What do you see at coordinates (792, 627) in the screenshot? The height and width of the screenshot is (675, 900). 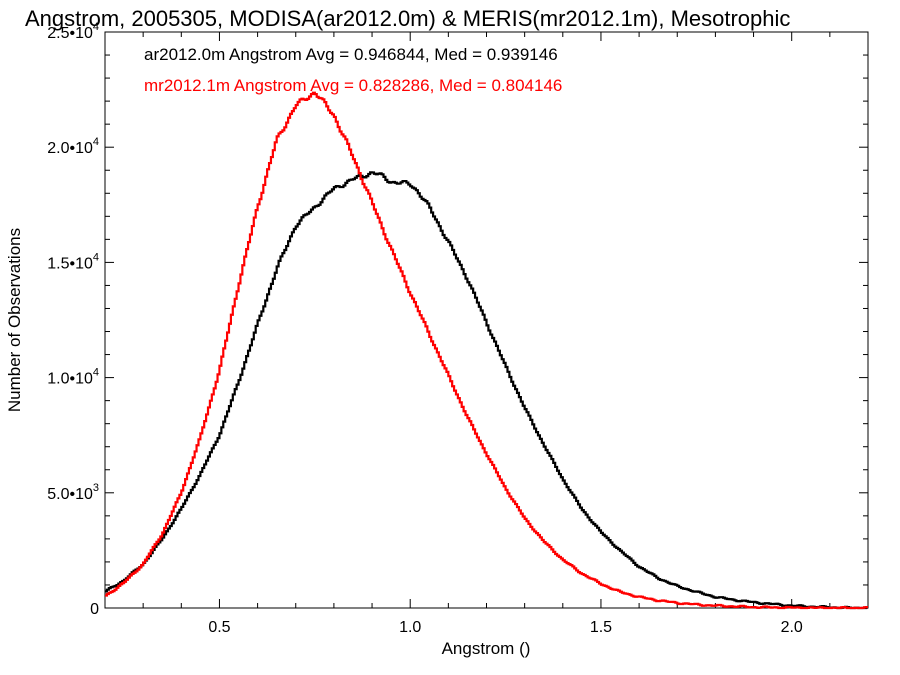 I see `x-tick-label: 2.0` at bounding box center [792, 627].